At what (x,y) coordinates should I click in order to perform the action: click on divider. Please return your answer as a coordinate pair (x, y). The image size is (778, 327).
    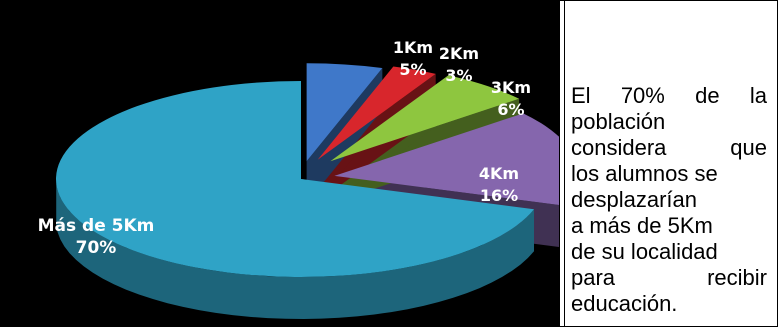
    Looking at the image, I should click on (562, 163).